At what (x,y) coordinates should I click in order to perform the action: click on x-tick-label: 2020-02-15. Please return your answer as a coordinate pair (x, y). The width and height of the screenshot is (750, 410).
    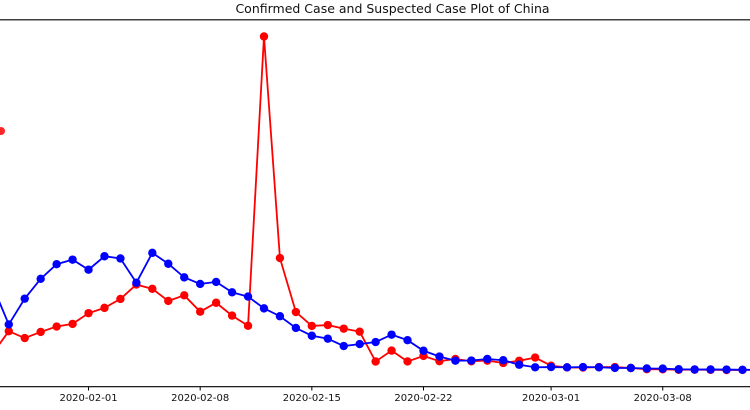
    Looking at the image, I should click on (312, 398).